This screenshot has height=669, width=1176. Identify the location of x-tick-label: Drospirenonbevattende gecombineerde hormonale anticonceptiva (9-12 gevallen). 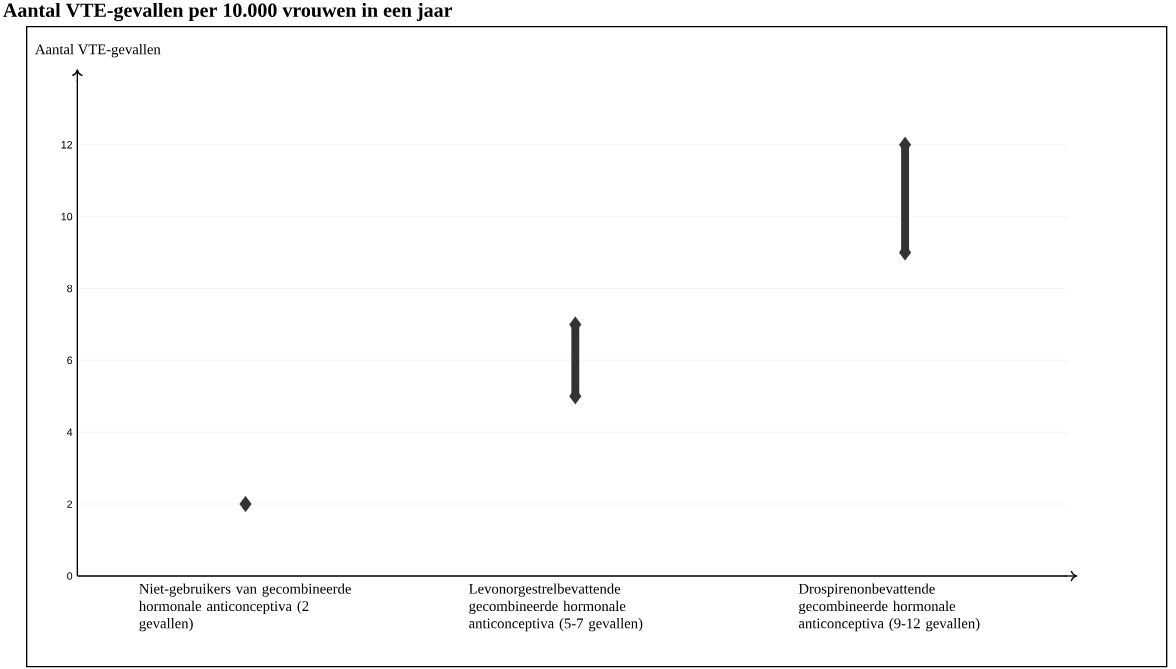
(889, 607).